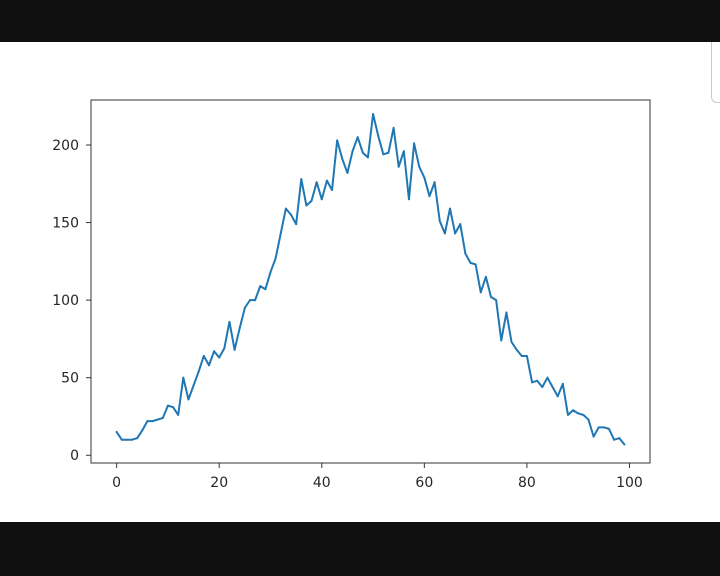 The image size is (720, 576). I want to click on x-tick-label: 100, so click(629, 483).